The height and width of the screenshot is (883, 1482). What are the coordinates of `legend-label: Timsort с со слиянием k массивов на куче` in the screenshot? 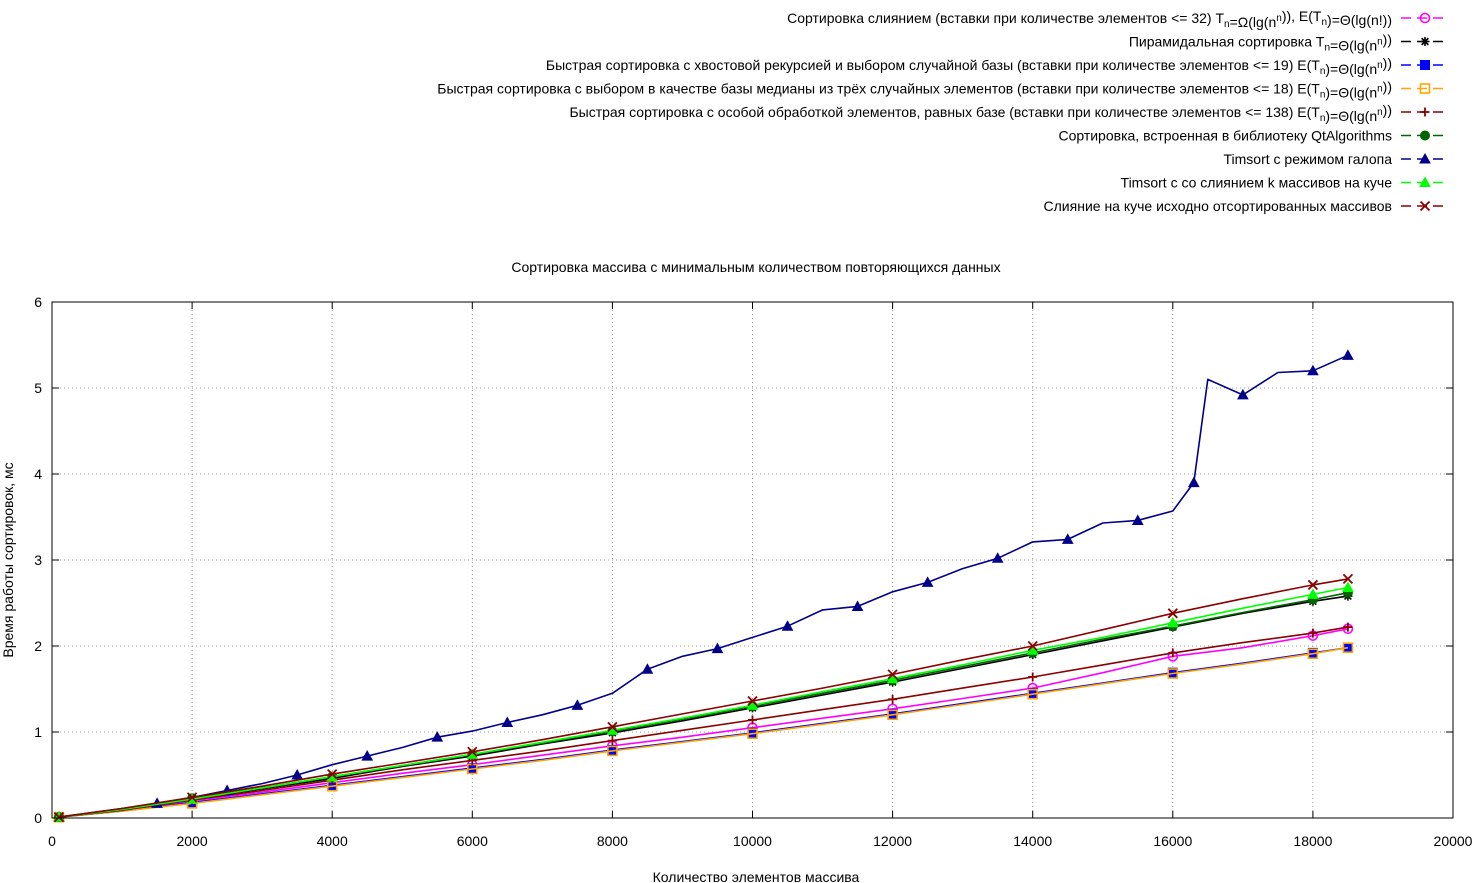 It's located at (1257, 183).